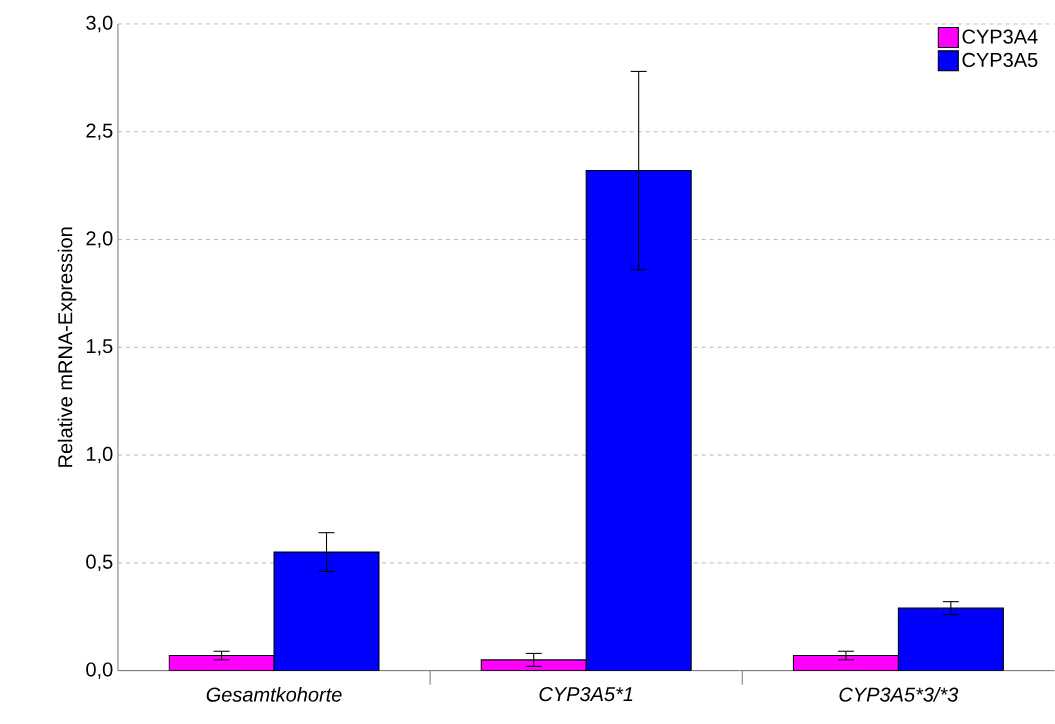 The height and width of the screenshot is (724, 1055). What do you see at coordinates (1000, 36) in the screenshot?
I see `legend-label: CYP3A4` at bounding box center [1000, 36].